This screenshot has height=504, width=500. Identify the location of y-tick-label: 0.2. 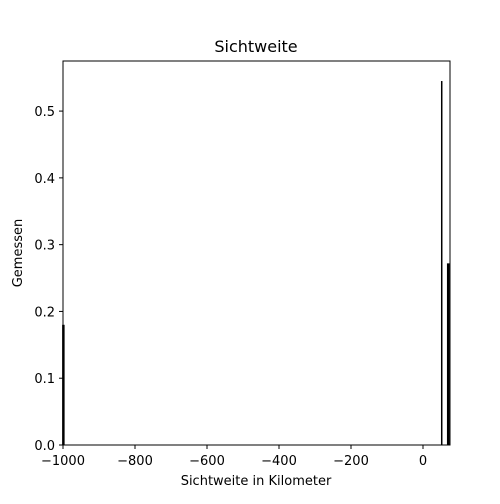
(44, 312).